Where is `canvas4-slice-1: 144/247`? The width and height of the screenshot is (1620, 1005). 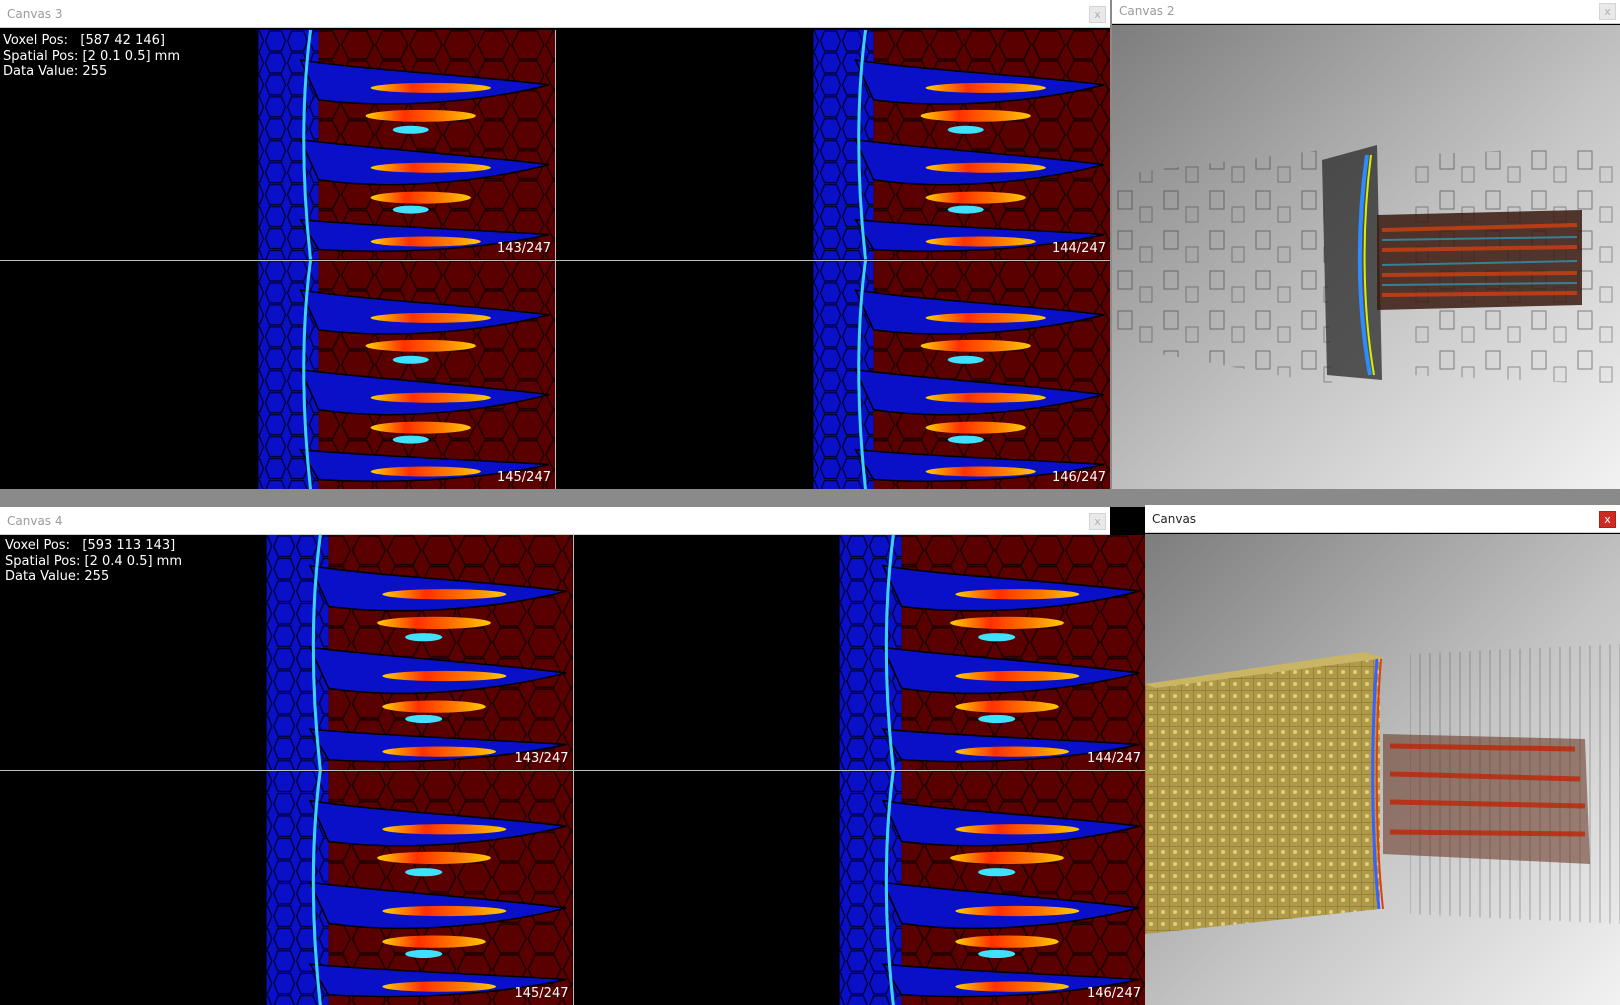 canvas4-slice-1: 144/247 is located at coordinates (858, 652).